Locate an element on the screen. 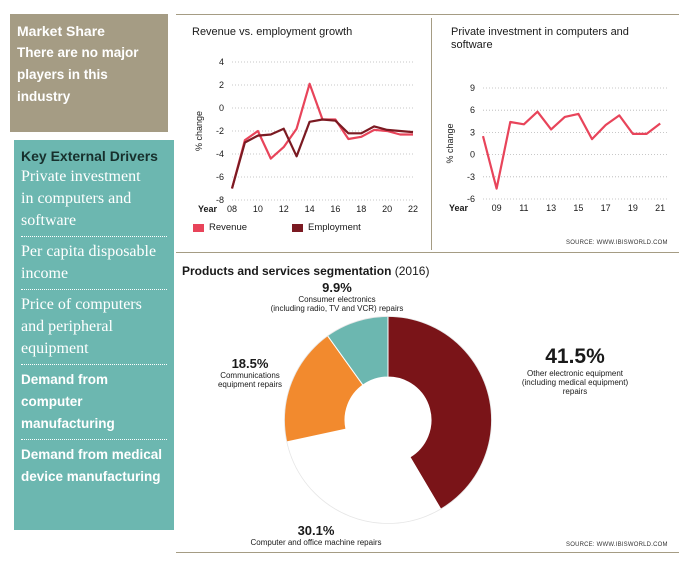  y-tick-label: 3 is located at coordinates (472, 132).